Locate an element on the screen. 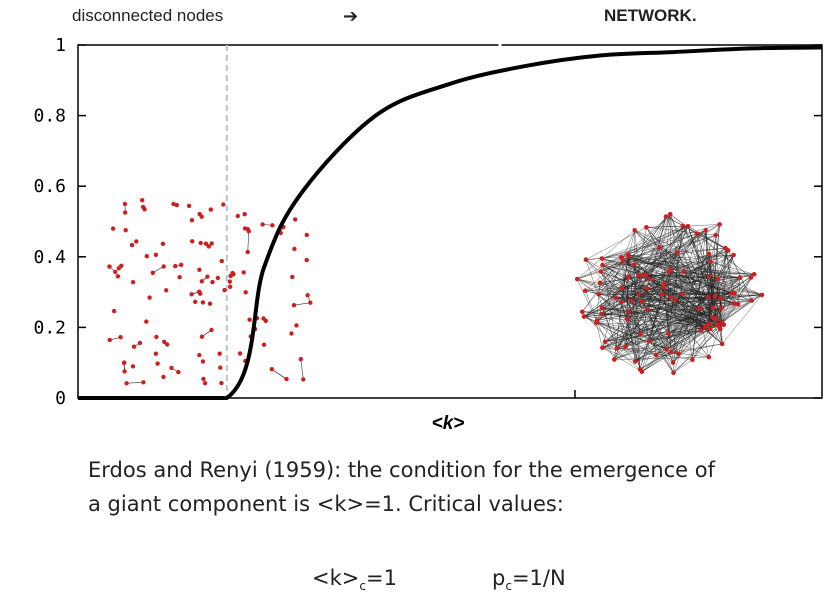  critical-p-subscript: c is located at coordinates (508, 586).